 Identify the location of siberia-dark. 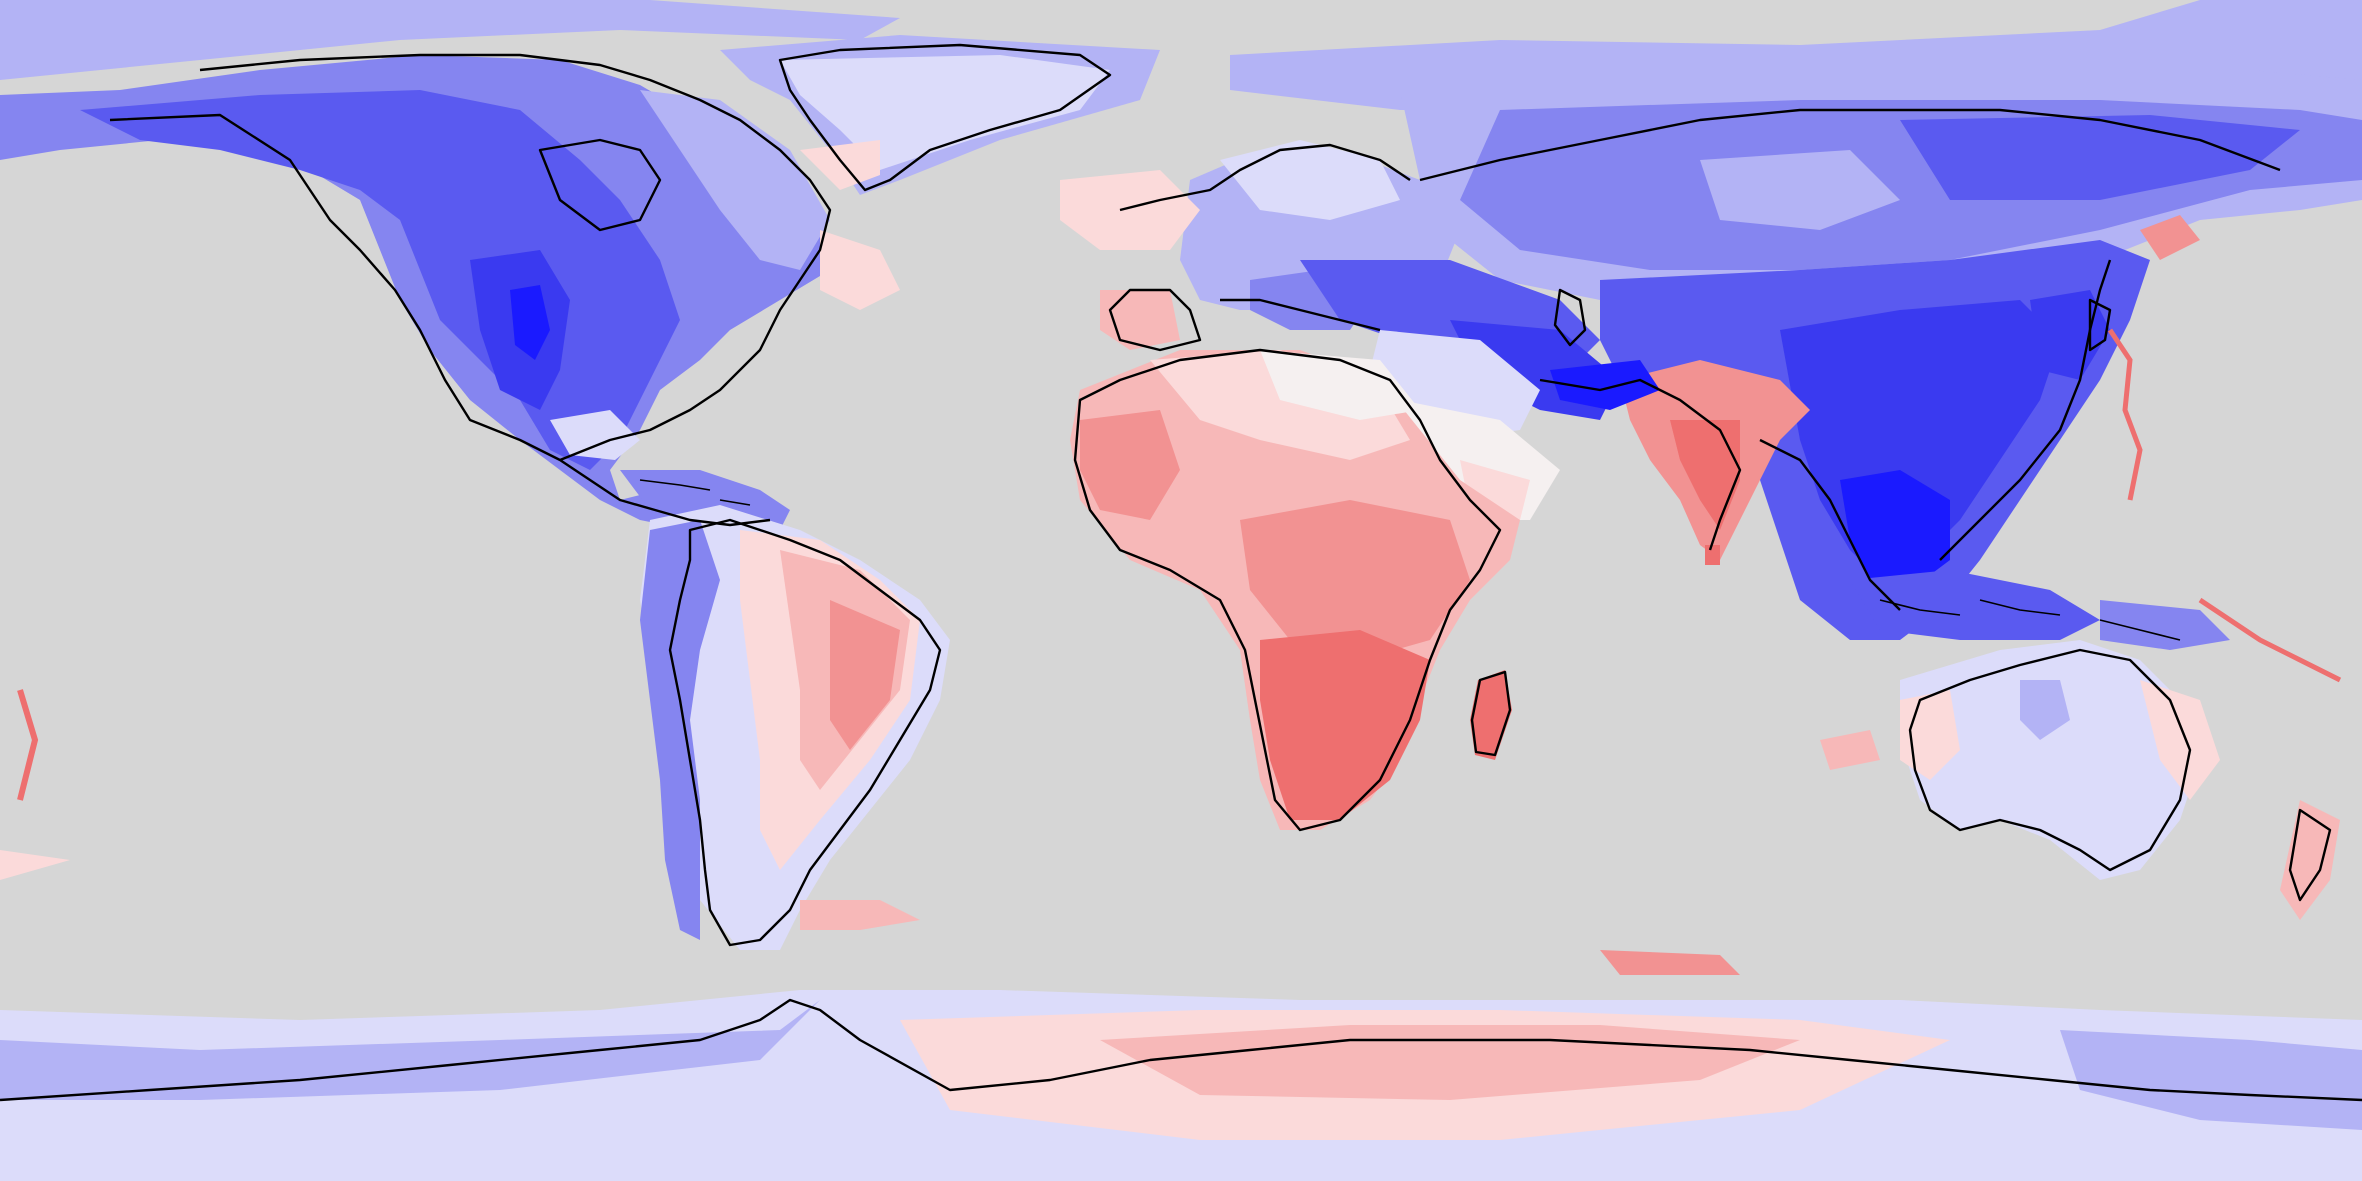
(2100, 157).